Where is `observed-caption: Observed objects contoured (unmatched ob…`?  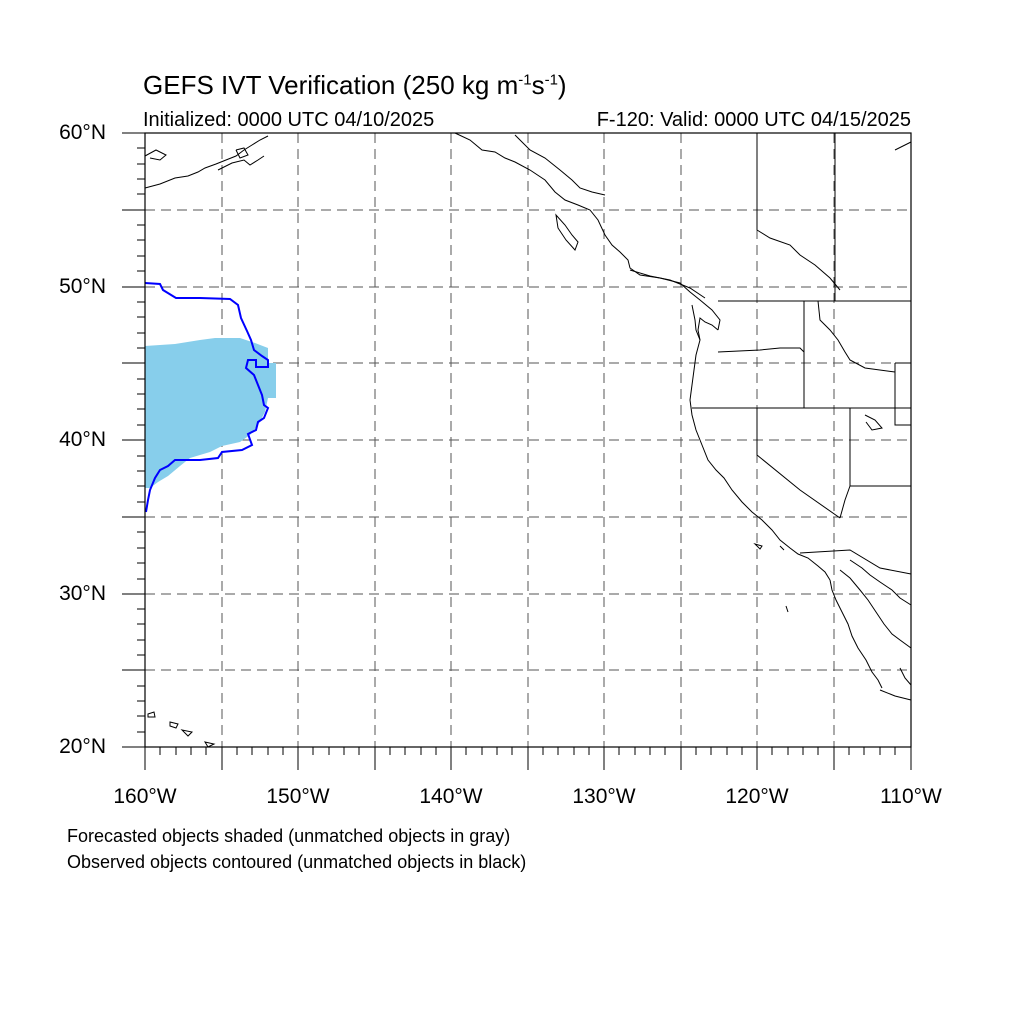 observed-caption: Observed objects contoured (unmatched ob… is located at coordinates (297, 862).